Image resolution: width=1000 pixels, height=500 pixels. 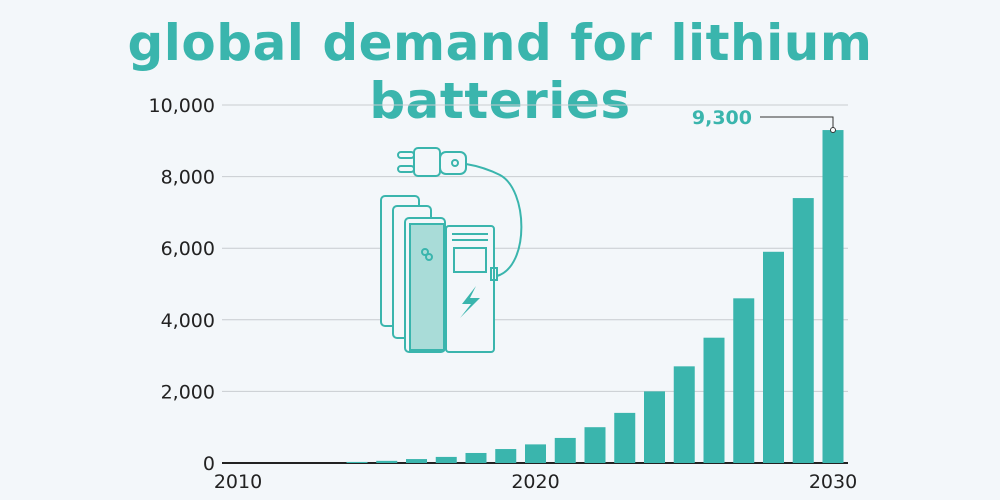 I want to click on bar-2022, so click(x=595, y=445).